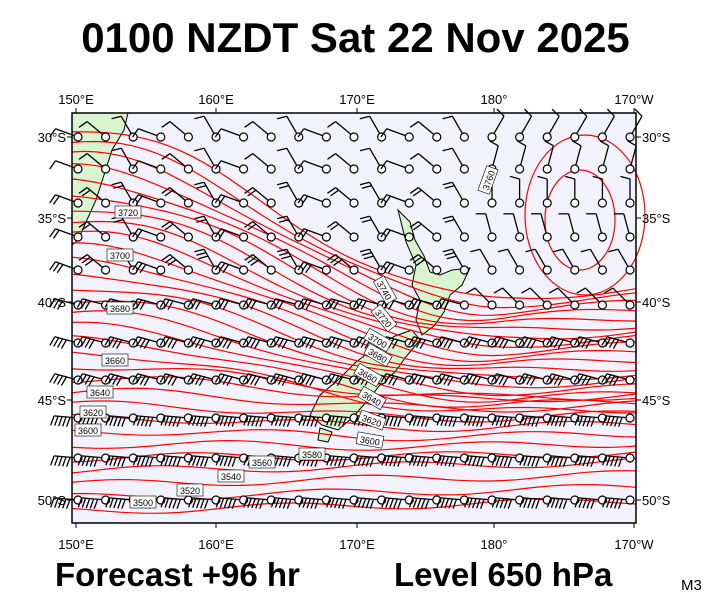 The image size is (711, 600). I want to click on stewart-island, so click(325, 435).